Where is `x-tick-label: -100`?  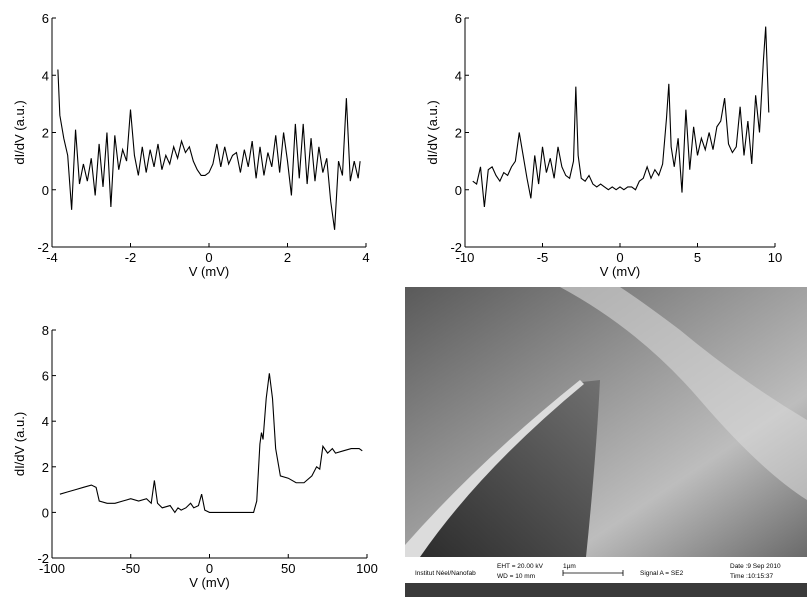 x-tick-label: -100 is located at coordinates (52, 568).